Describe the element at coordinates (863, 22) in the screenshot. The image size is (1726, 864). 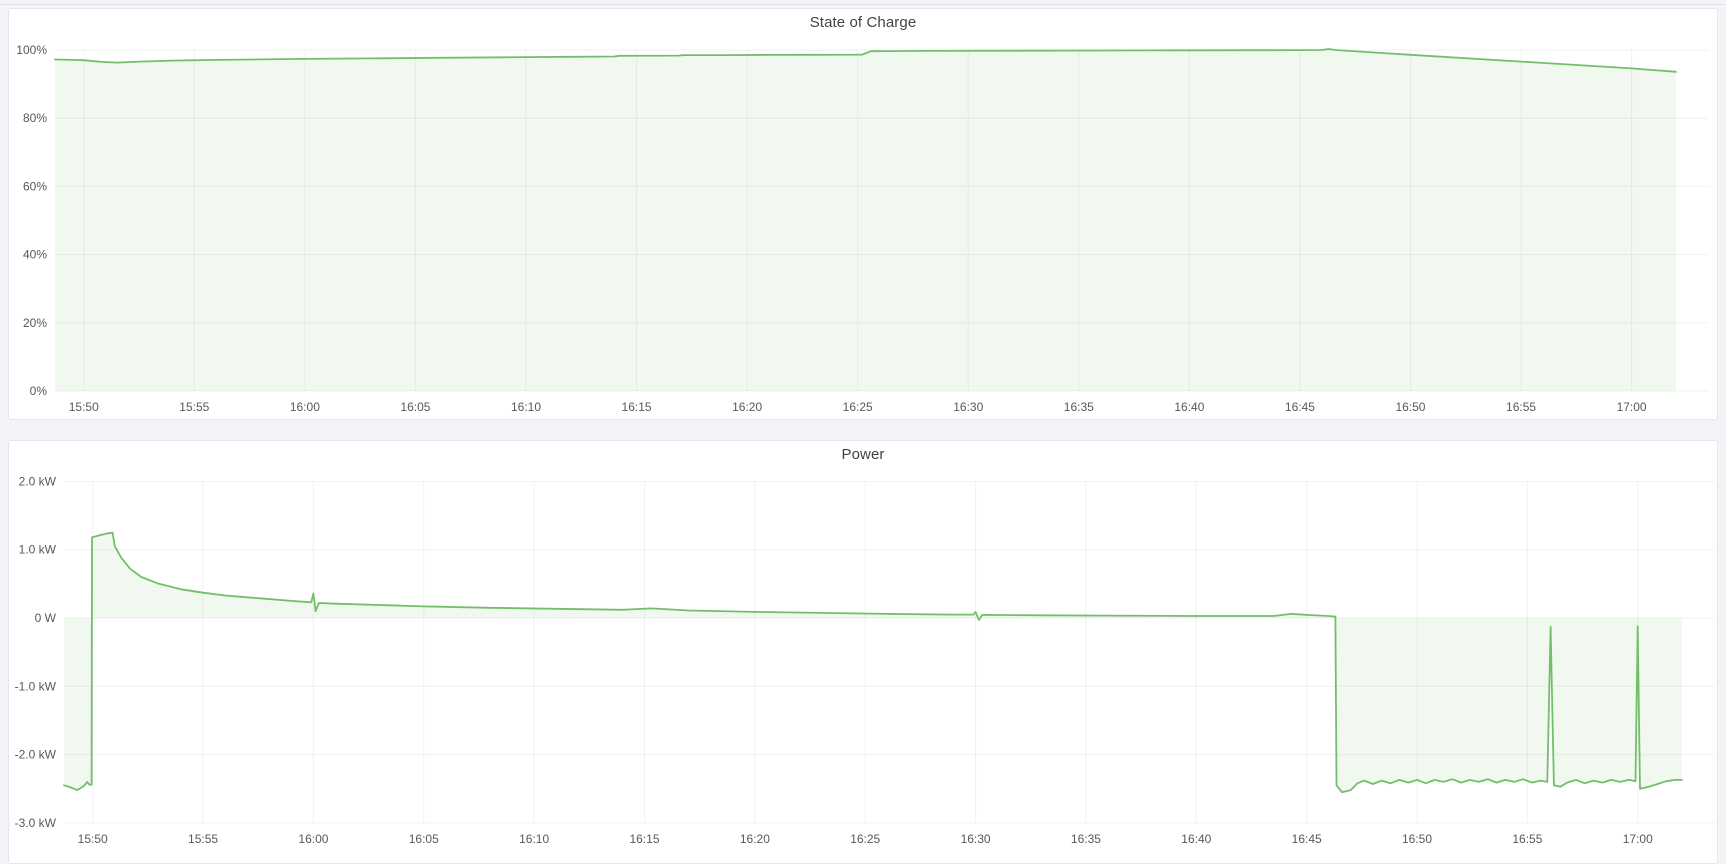
I see `panel-title-state-of-charge: State of Charge` at that location.